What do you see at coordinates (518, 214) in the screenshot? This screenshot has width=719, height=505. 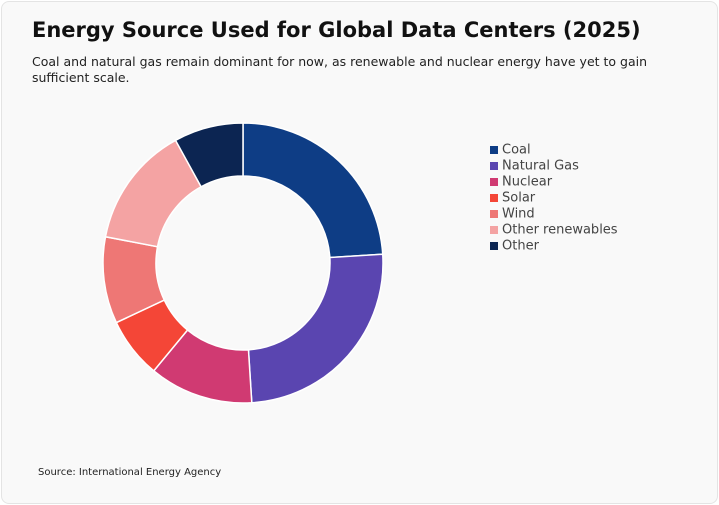 I see `legend-label: Wind` at bounding box center [518, 214].